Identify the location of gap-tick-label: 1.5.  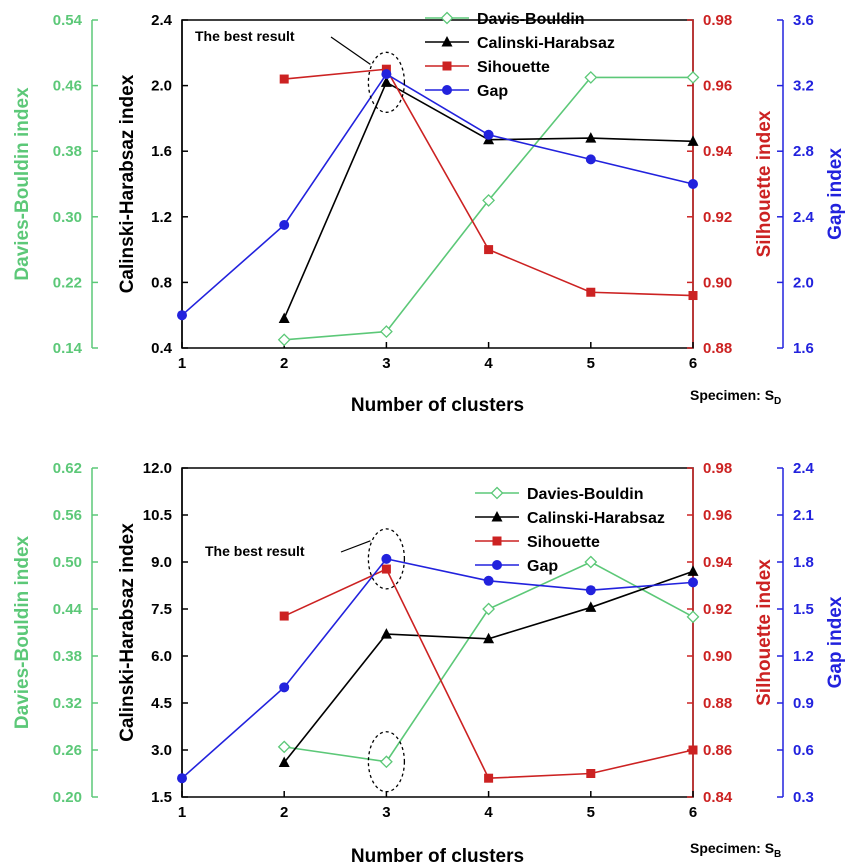
(803, 609).